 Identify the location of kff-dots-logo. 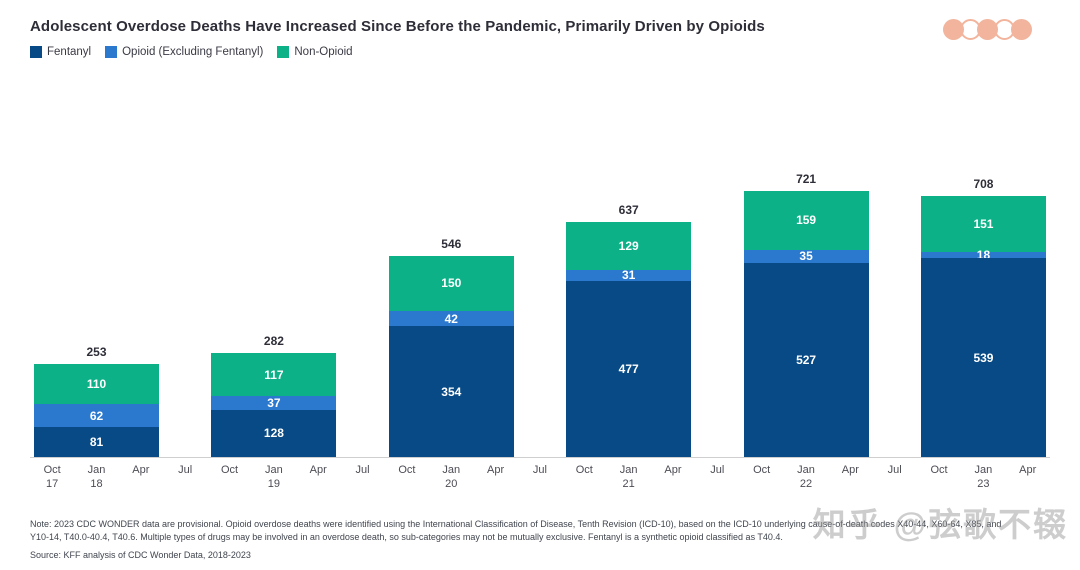
(987, 29).